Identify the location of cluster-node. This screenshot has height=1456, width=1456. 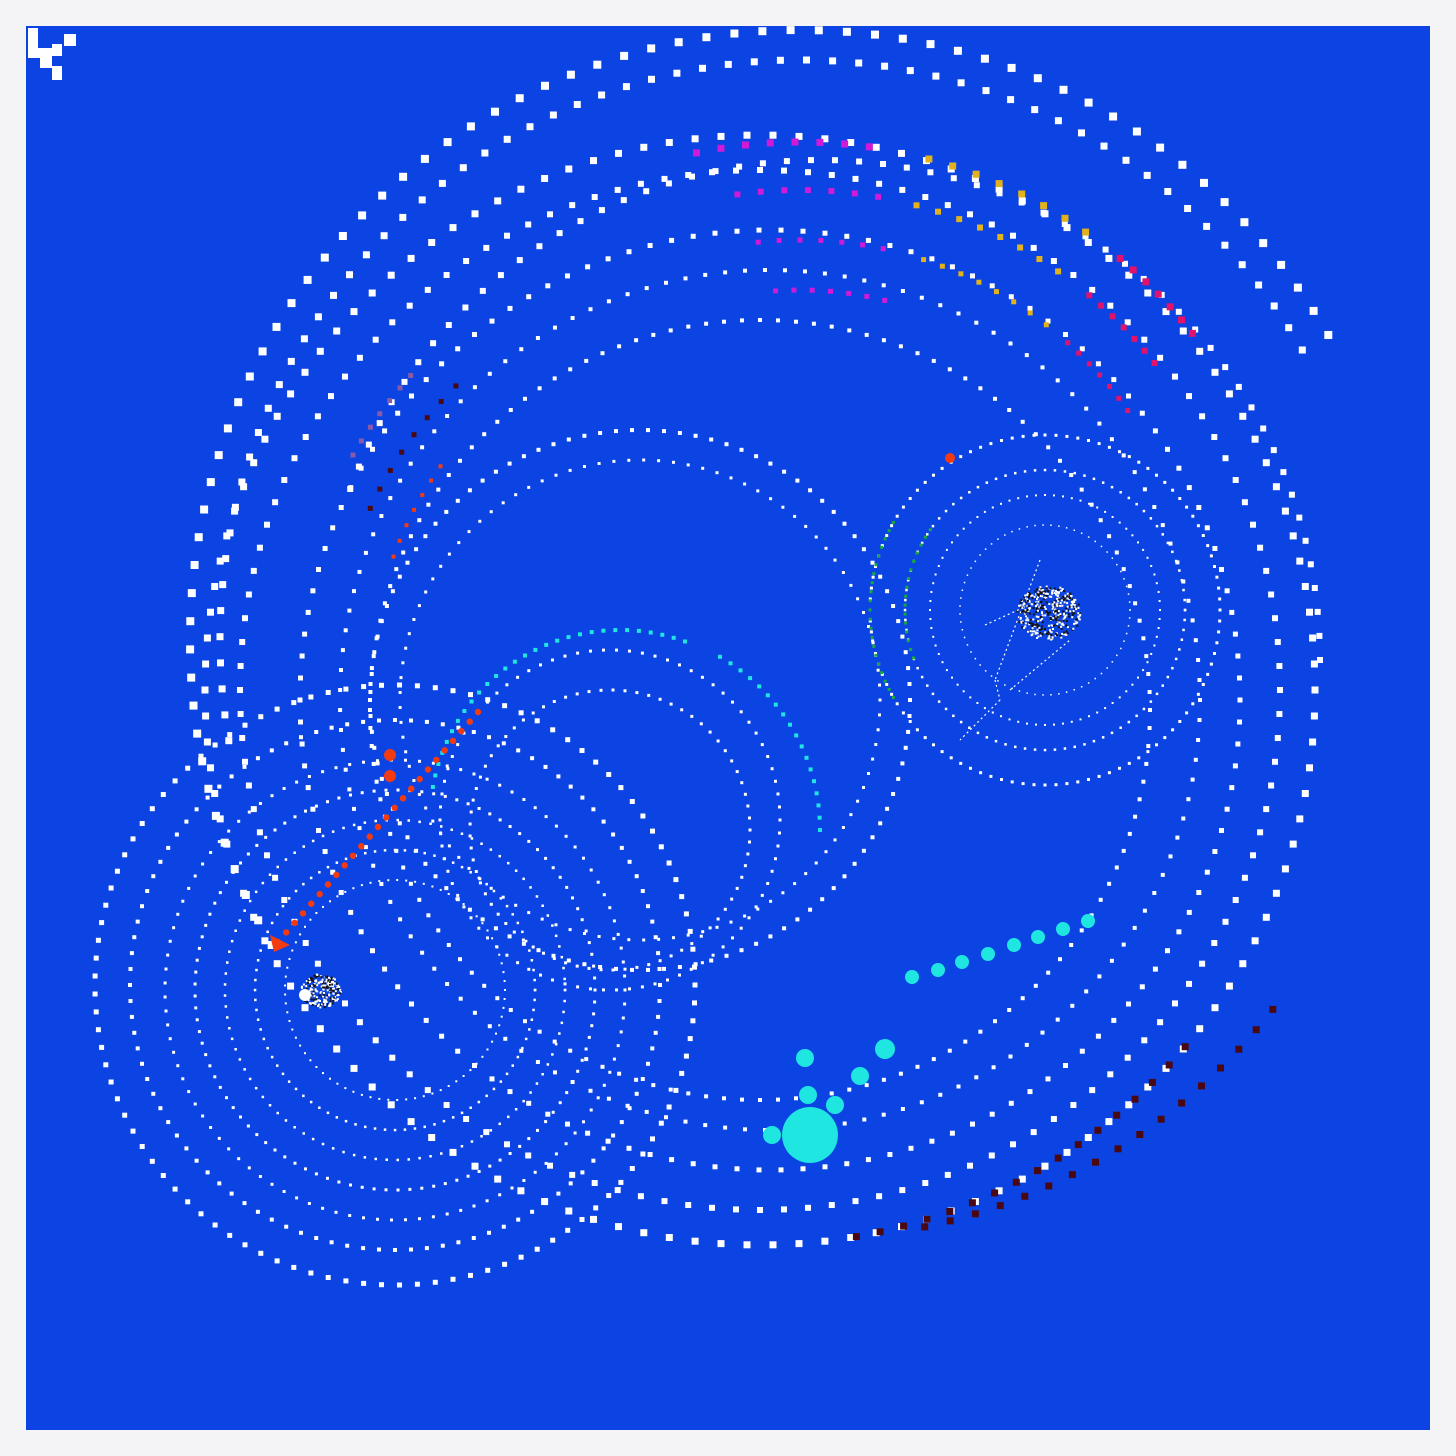
(305, 995).